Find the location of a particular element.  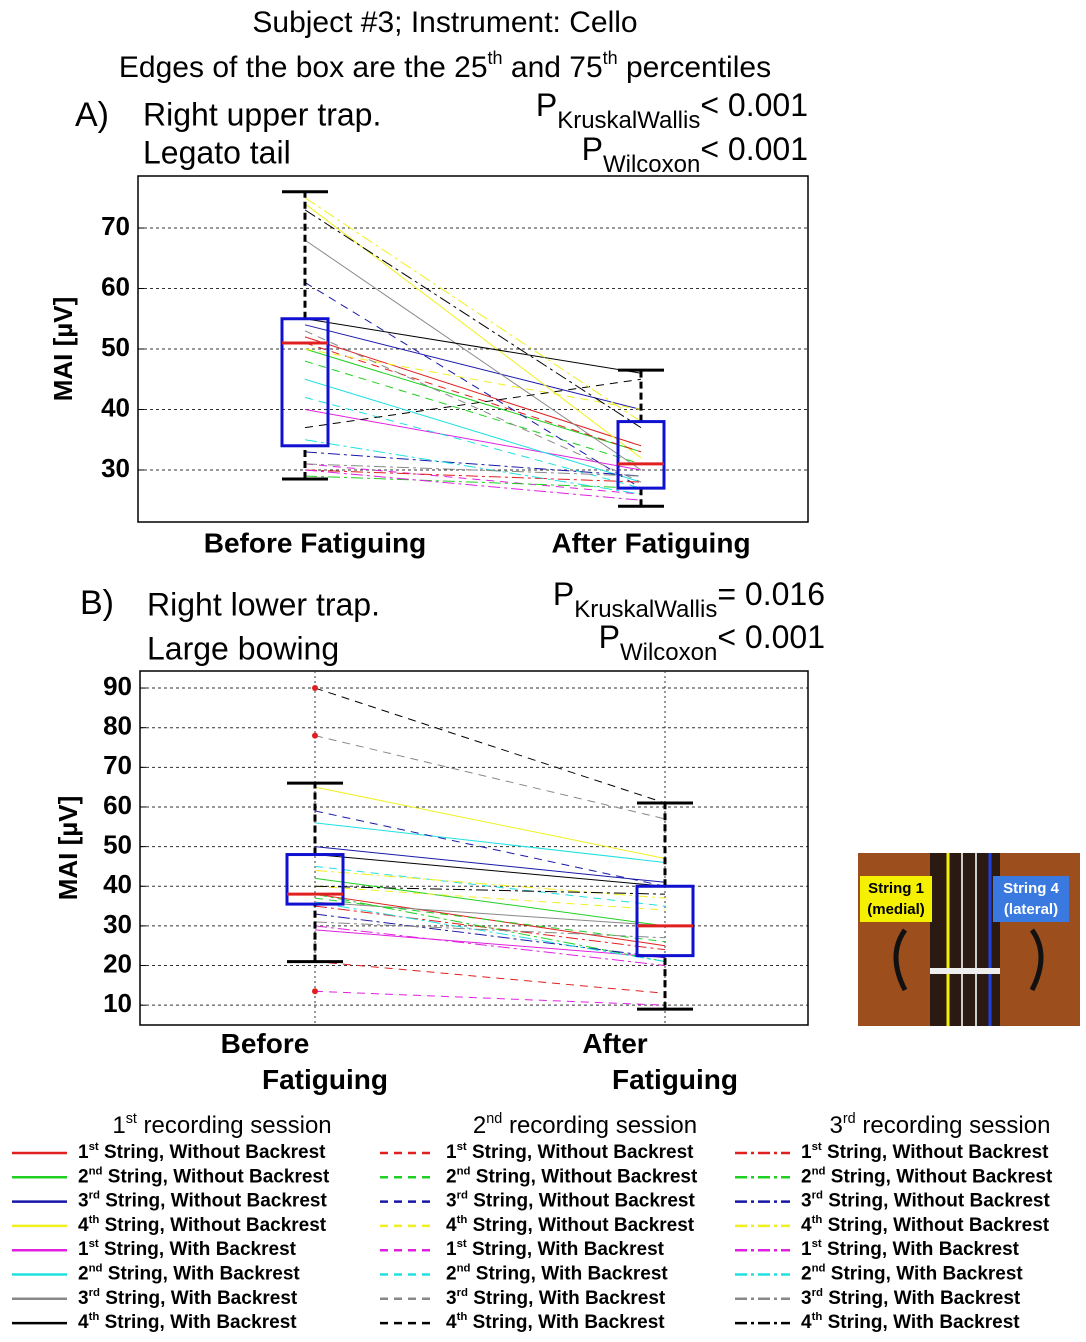

p-value: PKruskalWallis< 0.001 is located at coordinates (672, 110).